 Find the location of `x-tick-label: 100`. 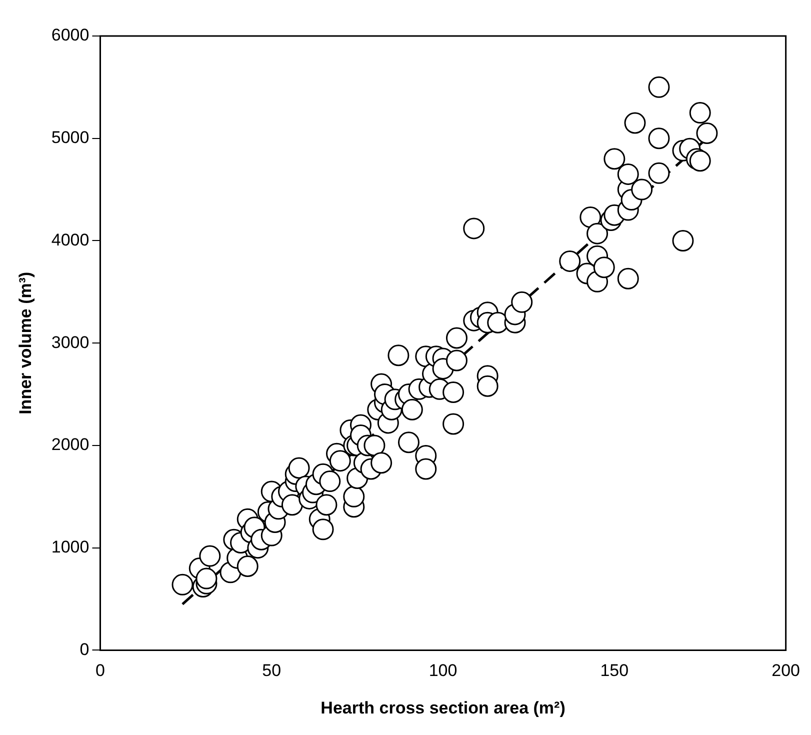

x-tick-label: 100 is located at coordinates (443, 670).